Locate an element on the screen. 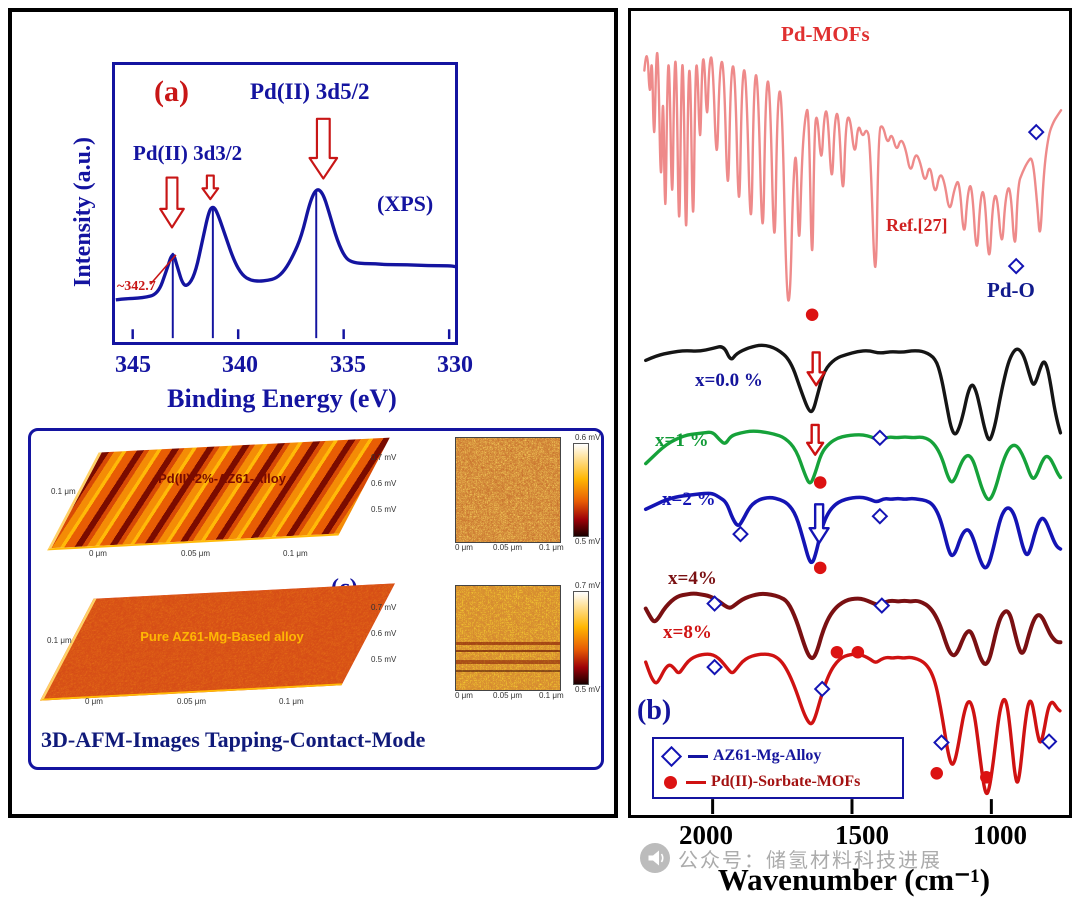  panel-b-label: (b) is located at coordinates (654, 710).